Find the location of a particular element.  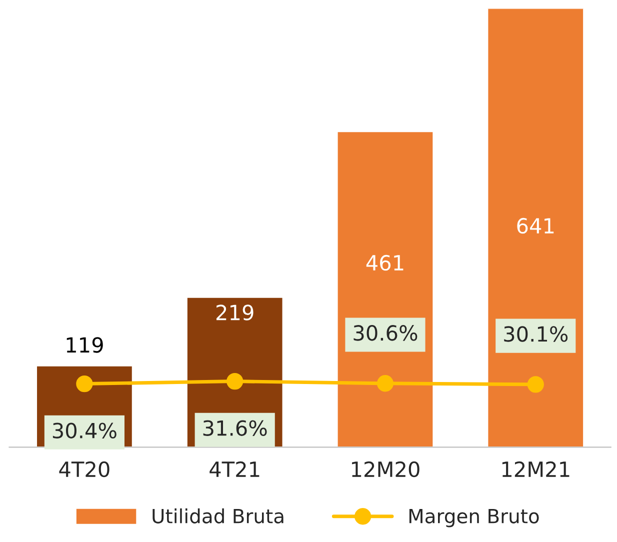

x-tick-label: 12M21 is located at coordinates (536, 469).